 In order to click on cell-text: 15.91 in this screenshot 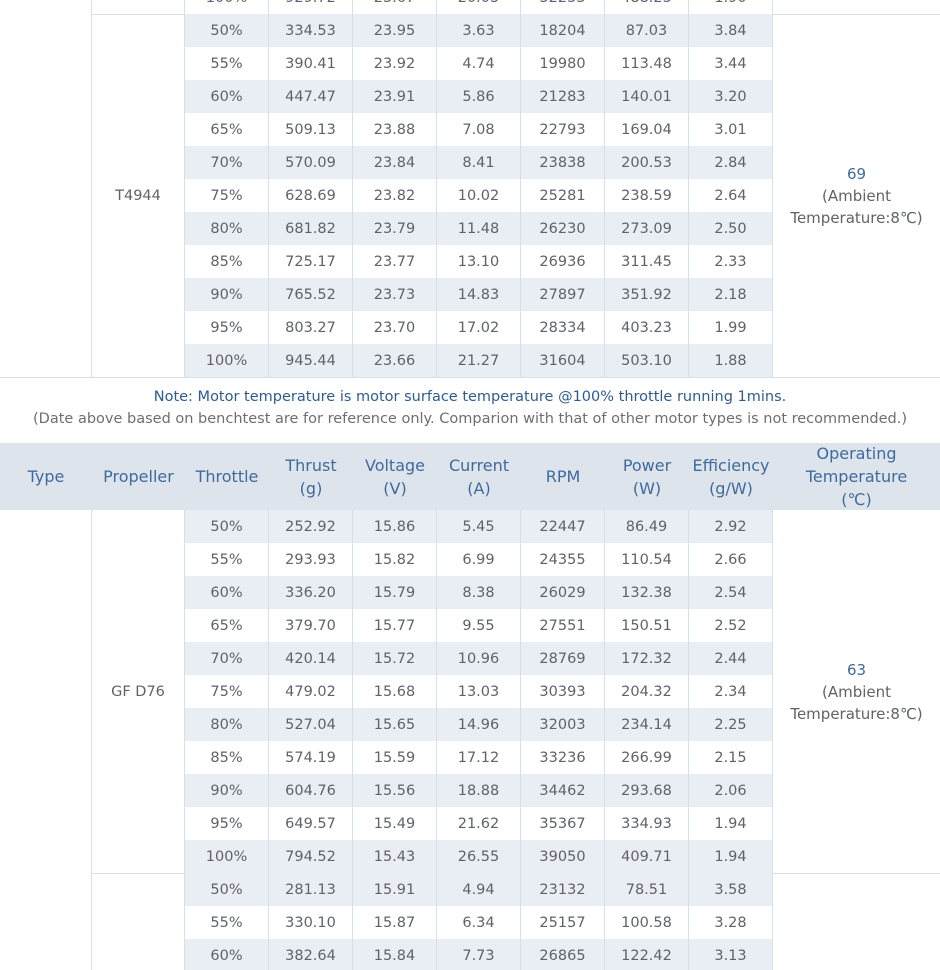, I will do `click(394, 889)`.